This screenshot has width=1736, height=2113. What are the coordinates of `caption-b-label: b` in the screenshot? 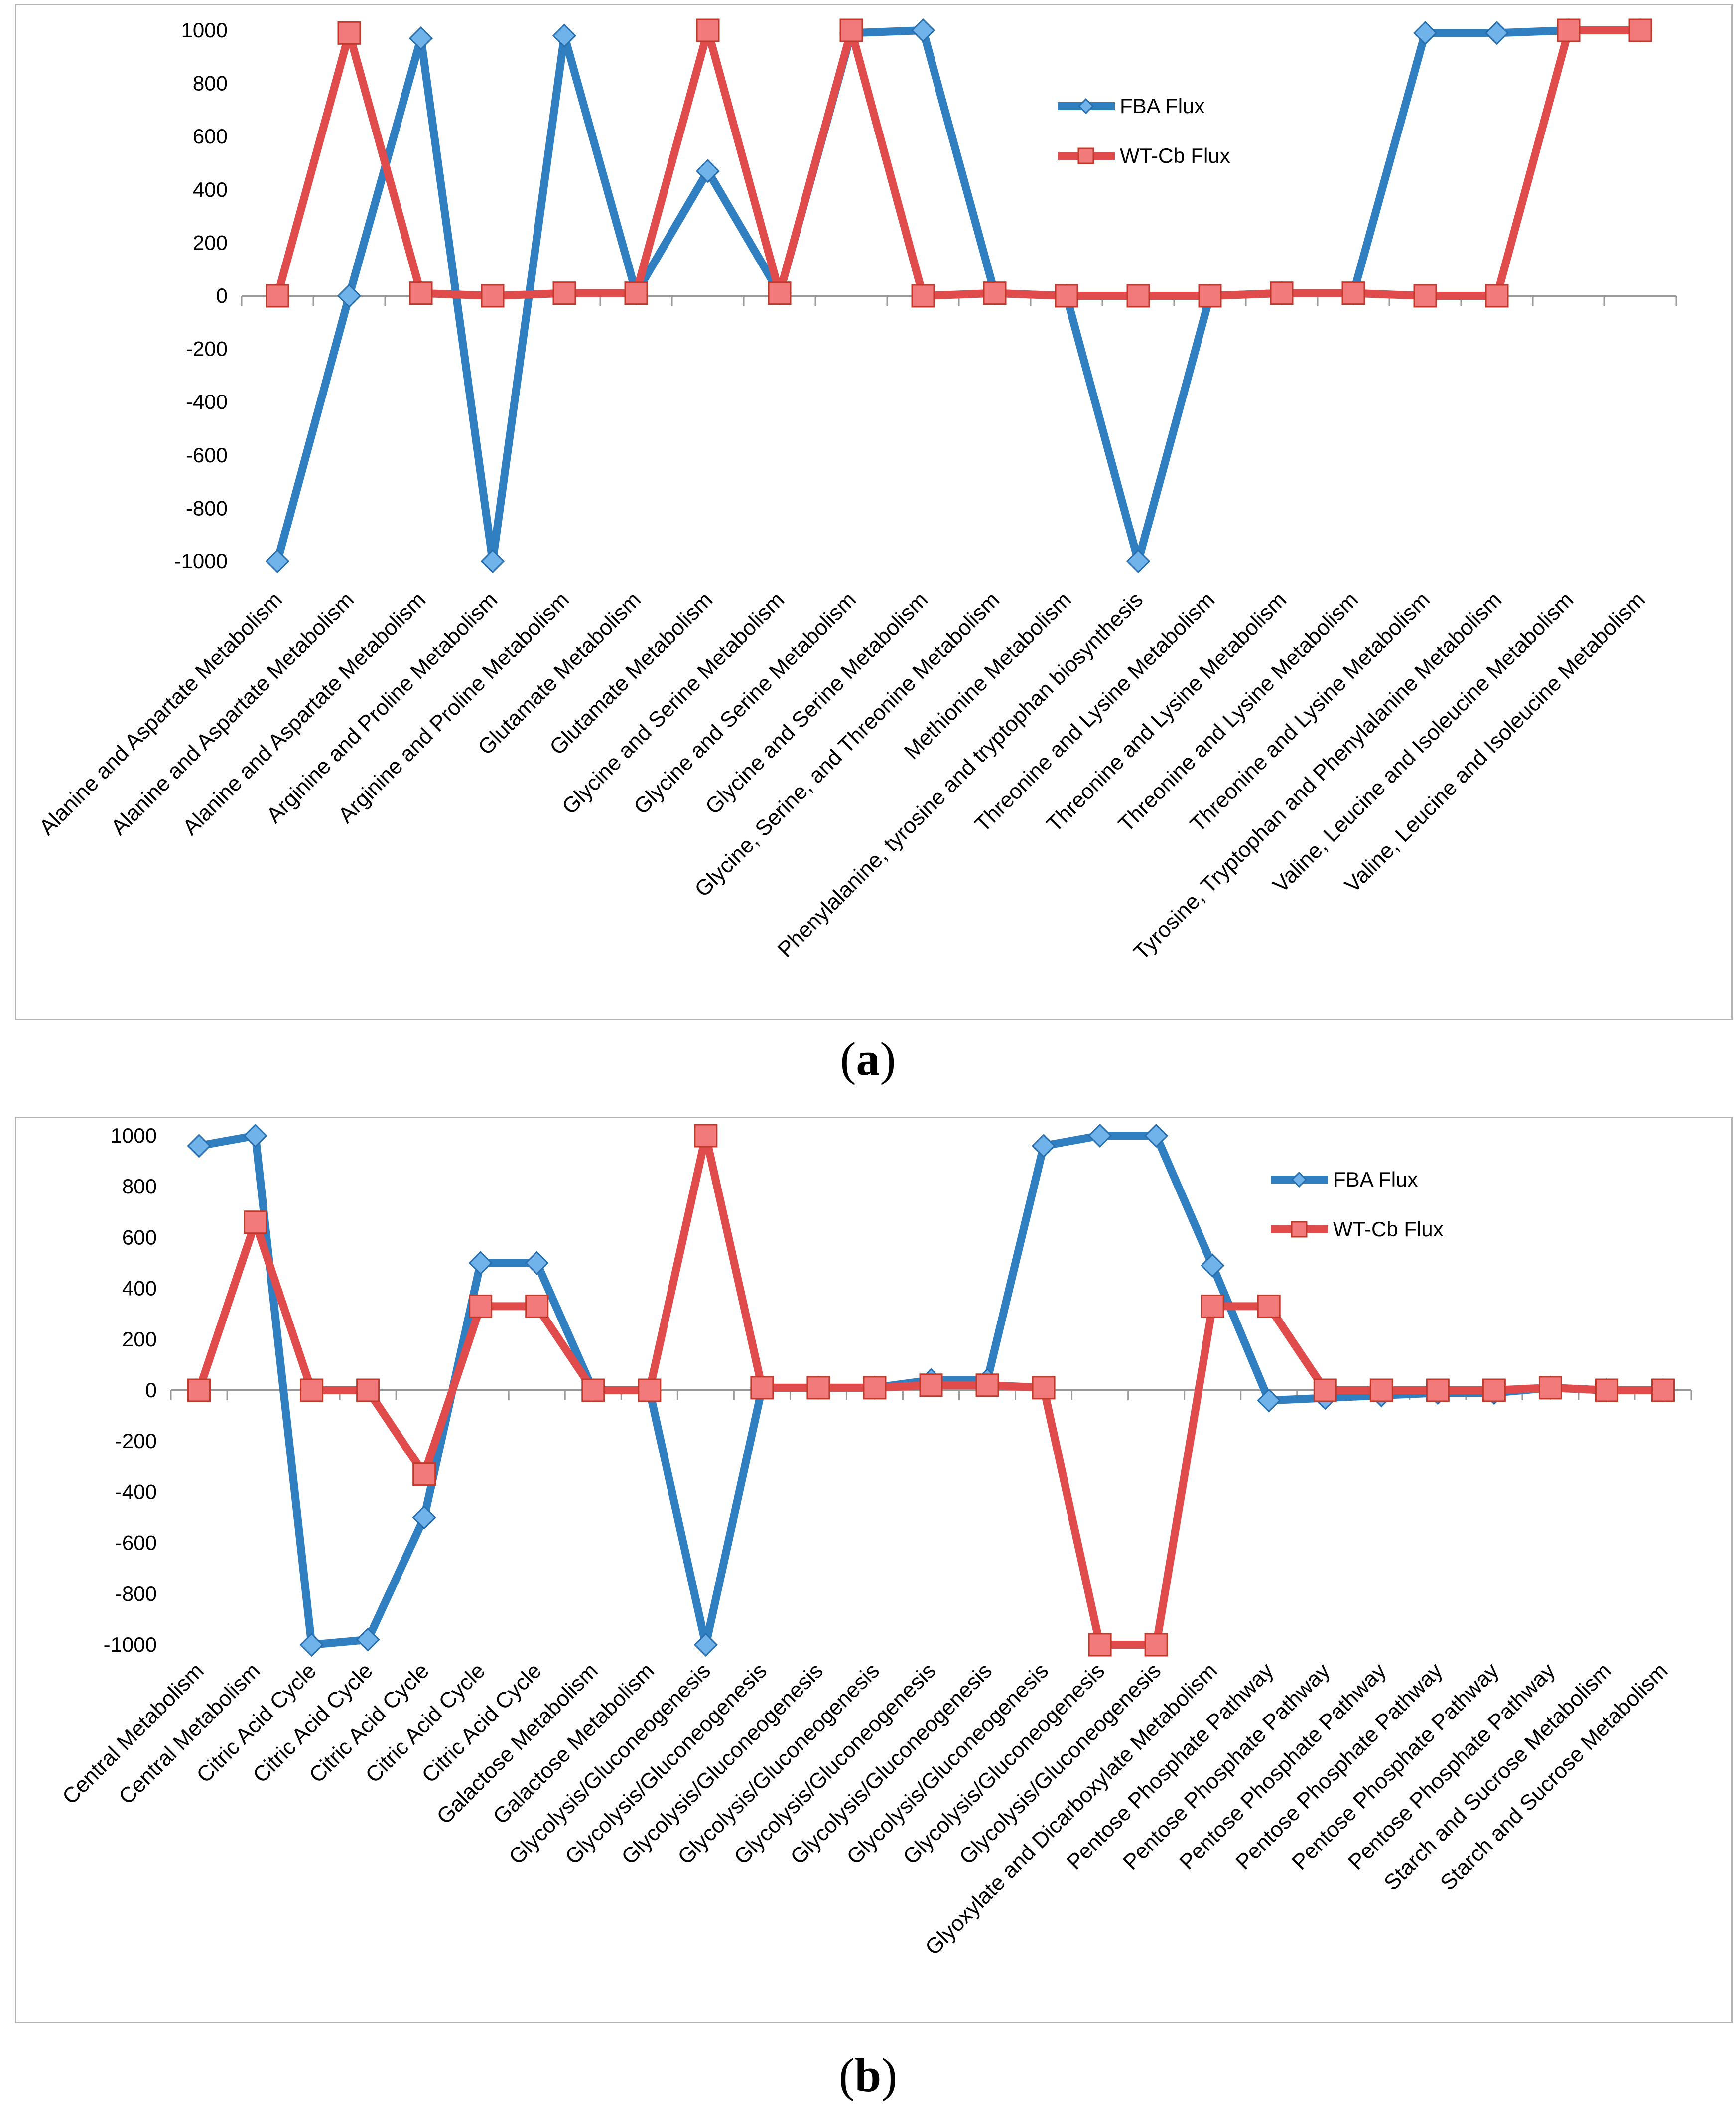 It's located at (868, 2075).